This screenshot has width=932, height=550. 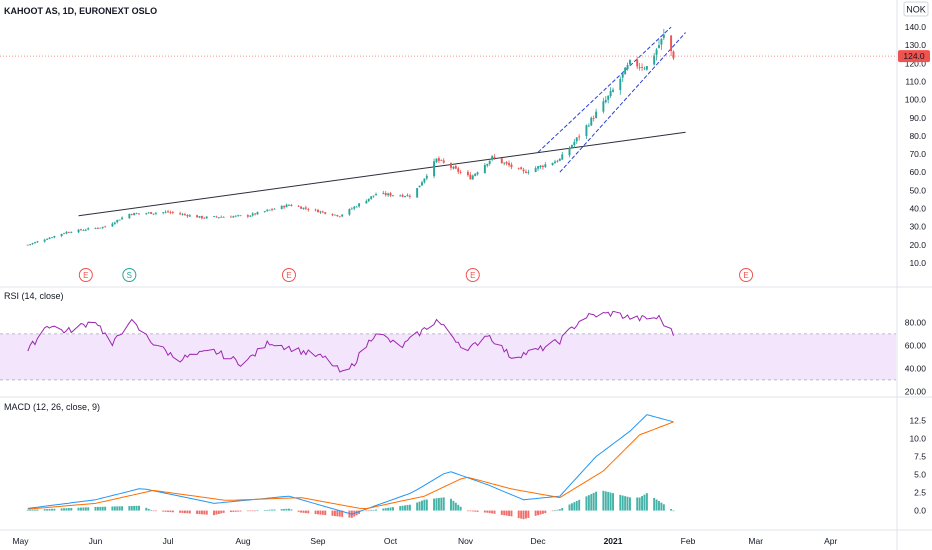 What do you see at coordinates (34, 296) in the screenshot?
I see `rsi-pane-label: RSI (14, close)` at bounding box center [34, 296].